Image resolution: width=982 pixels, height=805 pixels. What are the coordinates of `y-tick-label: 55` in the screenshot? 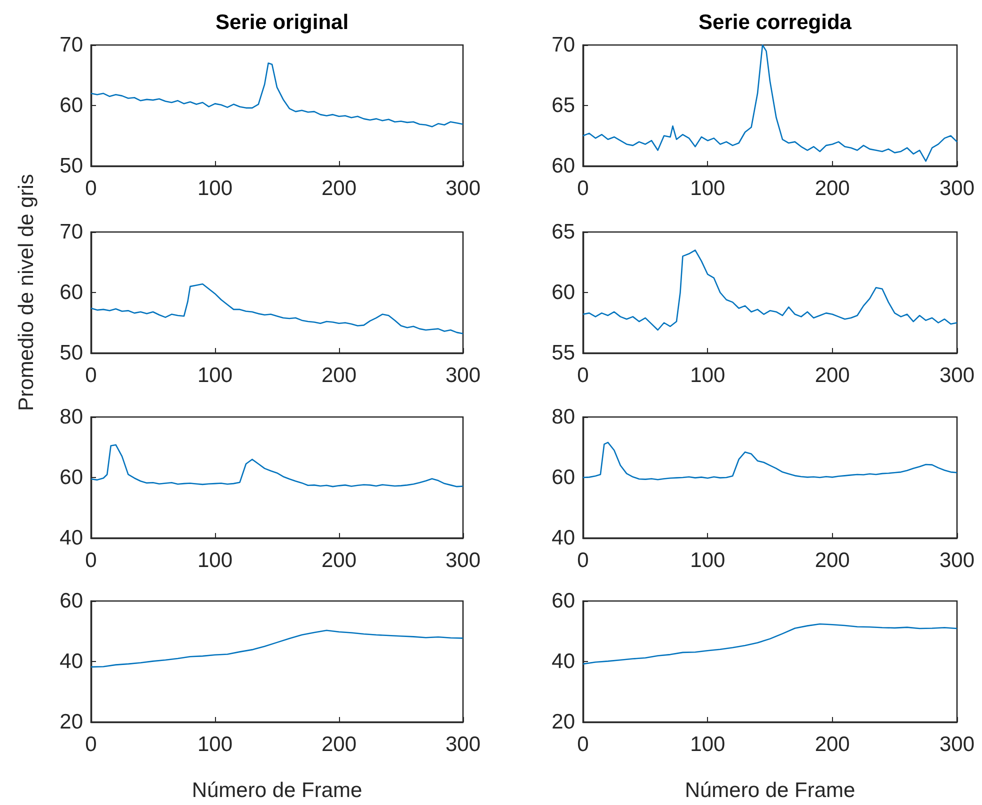 It's located at (563, 353).